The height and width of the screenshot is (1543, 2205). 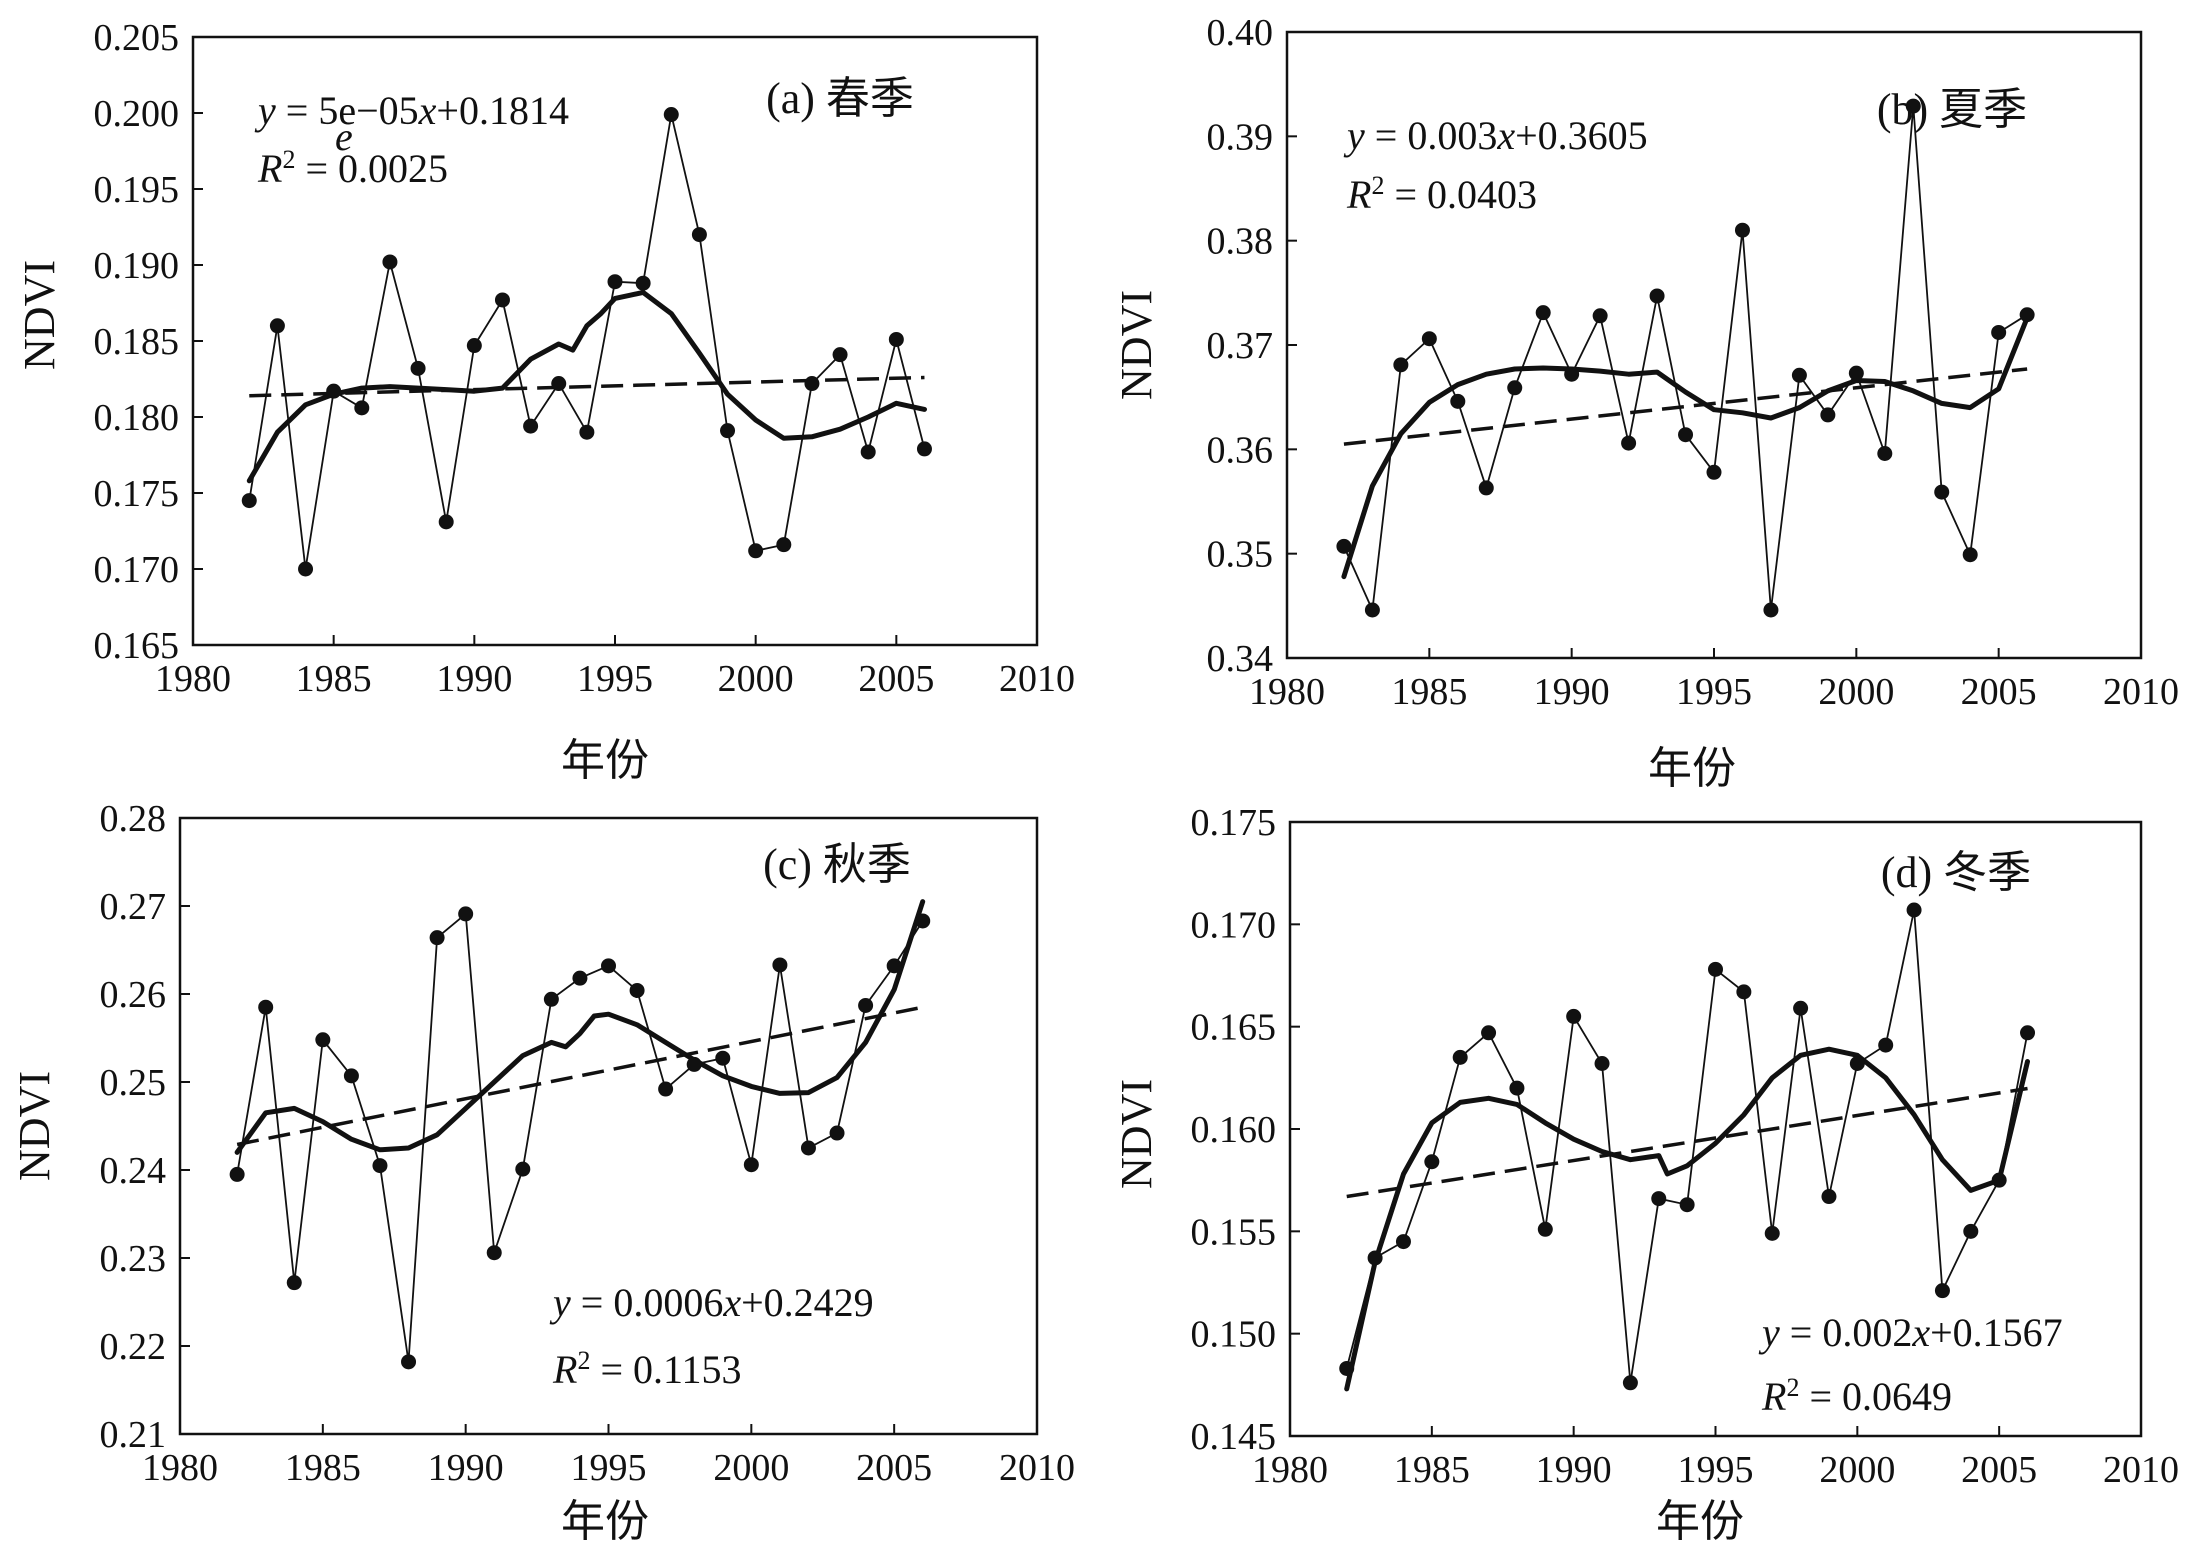 I want to click on x-tick-label: 2005, so click(x=894, y=1468).